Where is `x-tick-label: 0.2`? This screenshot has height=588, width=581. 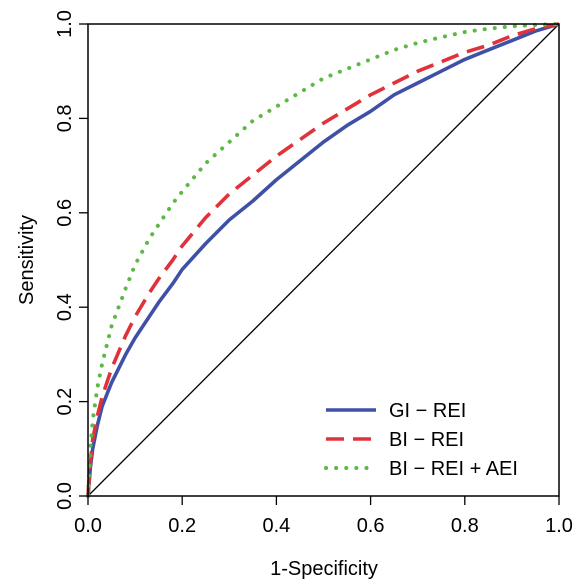
x-tick-label: 0.2 is located at coordinates (182, 526).